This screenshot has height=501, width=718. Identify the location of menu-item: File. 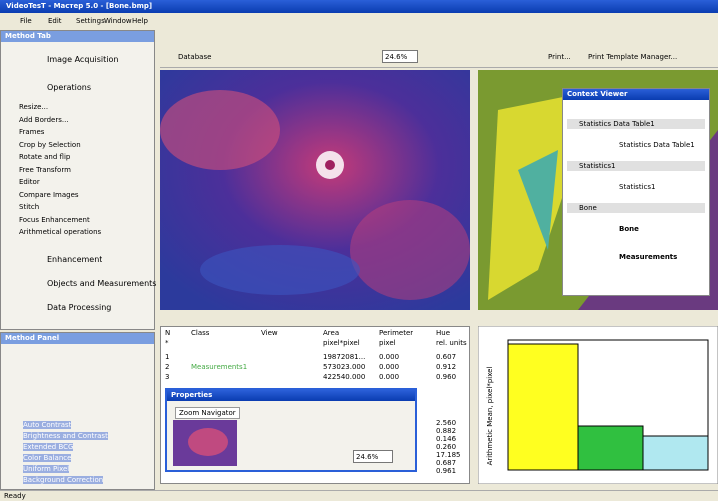
(26, 21).